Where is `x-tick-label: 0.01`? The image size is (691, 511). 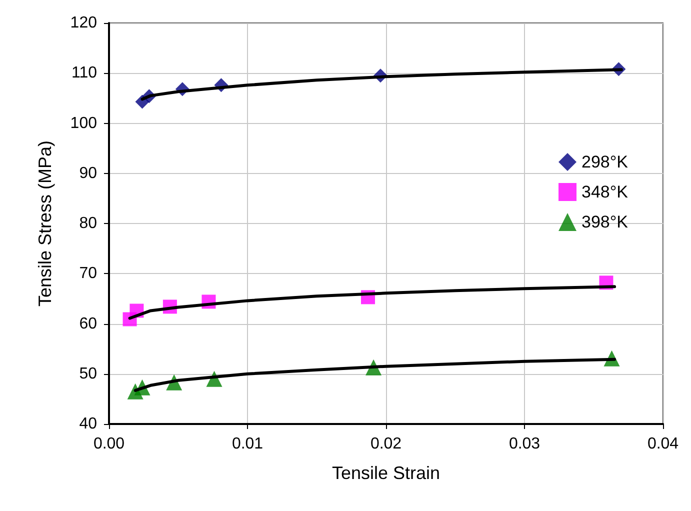
x-tick-label: 0.01 is located at coordinates (248, 444).